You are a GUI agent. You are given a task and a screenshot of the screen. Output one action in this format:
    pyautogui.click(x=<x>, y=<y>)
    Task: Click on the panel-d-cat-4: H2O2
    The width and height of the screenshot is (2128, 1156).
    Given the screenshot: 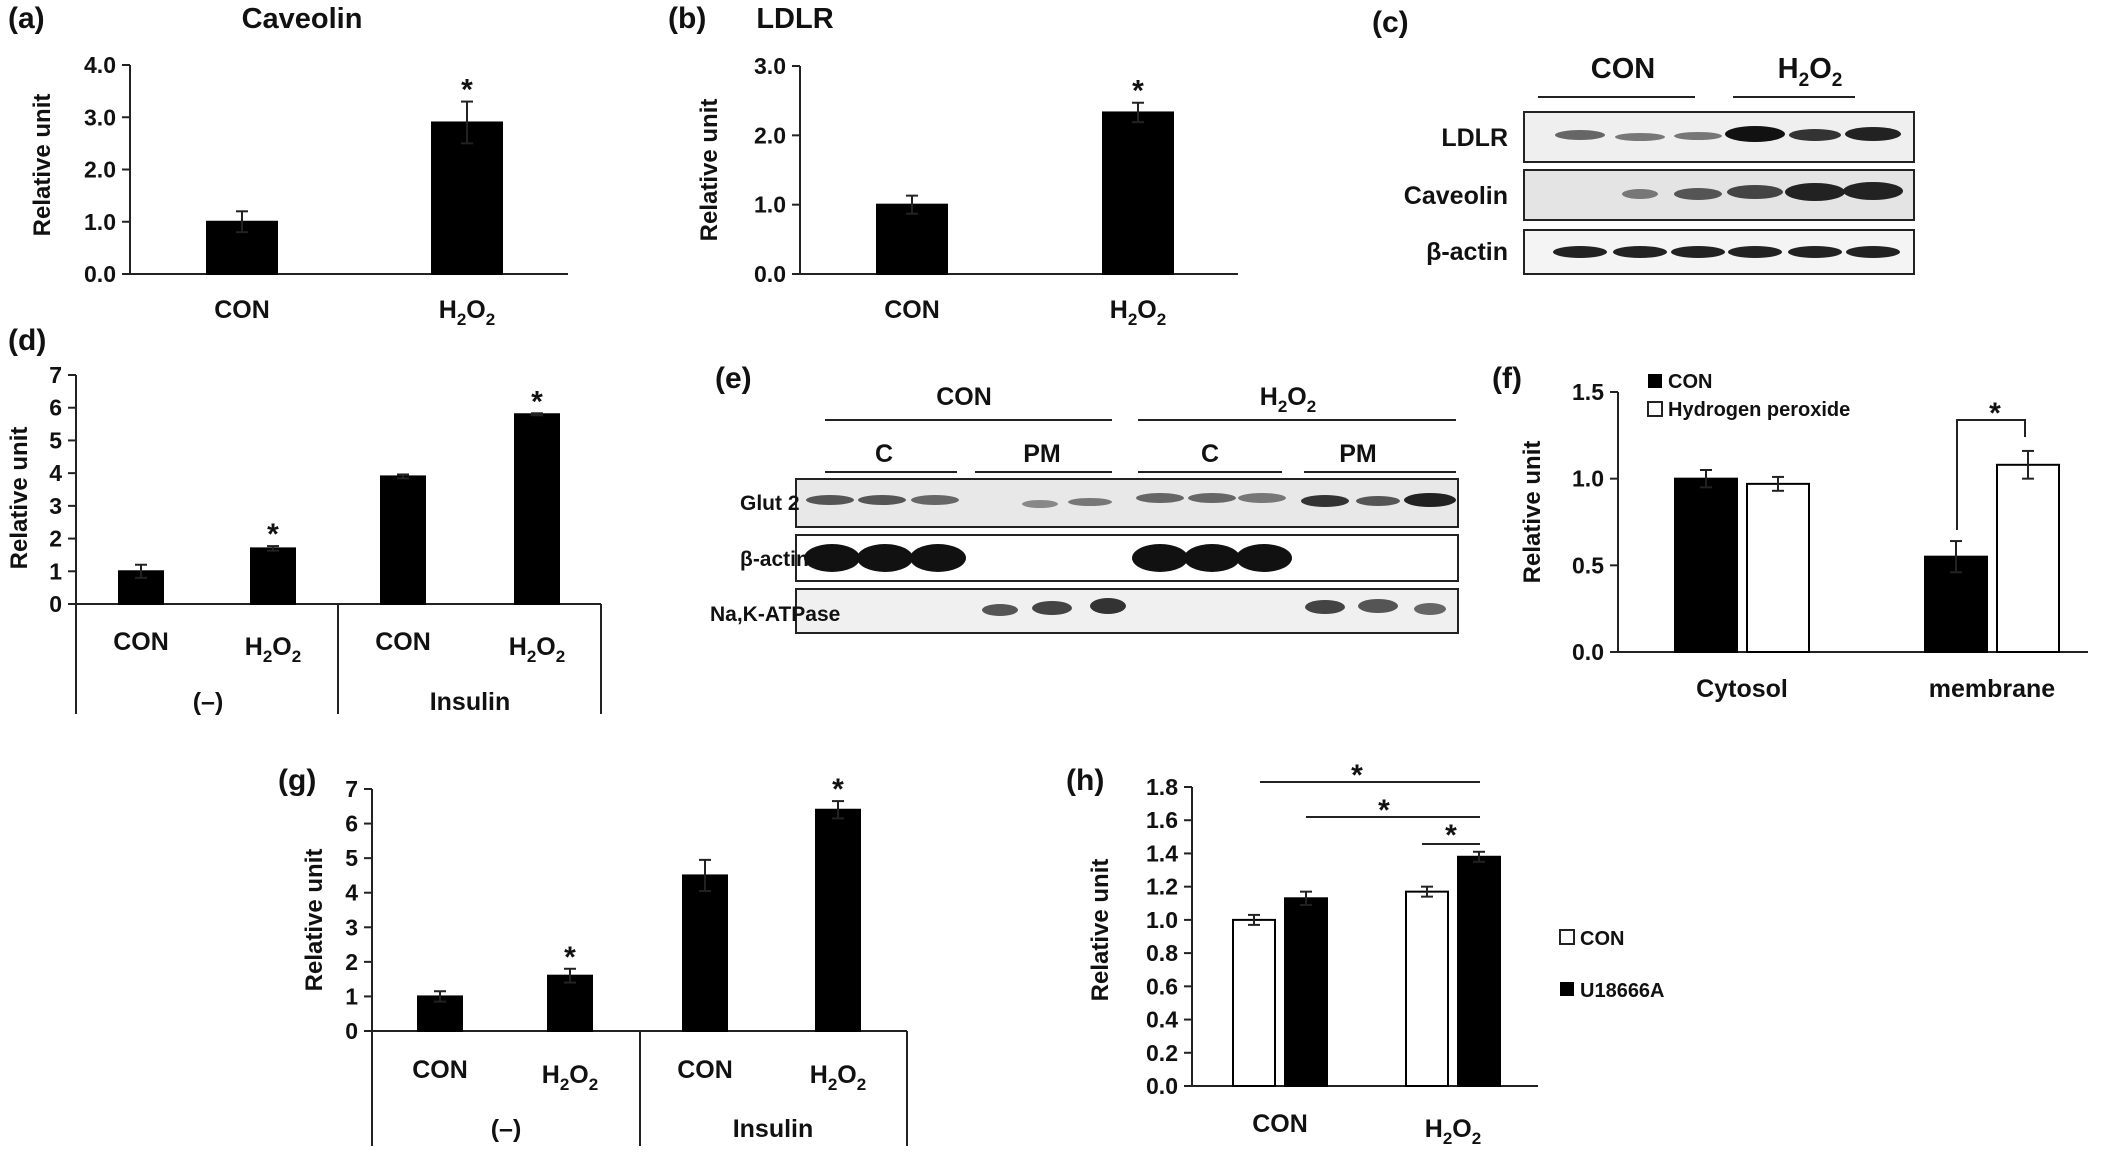 What is the action you would take?
    pyautogui.click(x=537, y=649)
    